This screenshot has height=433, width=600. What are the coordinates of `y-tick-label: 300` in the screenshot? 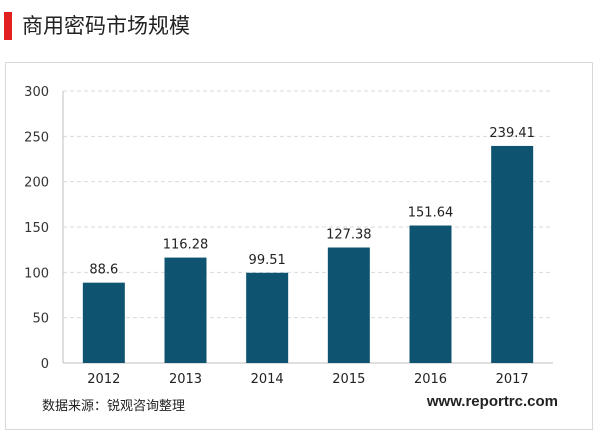 It's located at (36, 92).